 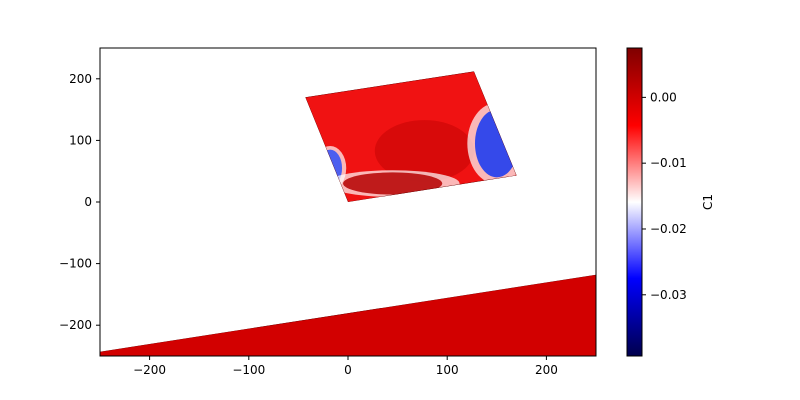 I want to click on y-tick-label: 0, so click(x=88, y=202).